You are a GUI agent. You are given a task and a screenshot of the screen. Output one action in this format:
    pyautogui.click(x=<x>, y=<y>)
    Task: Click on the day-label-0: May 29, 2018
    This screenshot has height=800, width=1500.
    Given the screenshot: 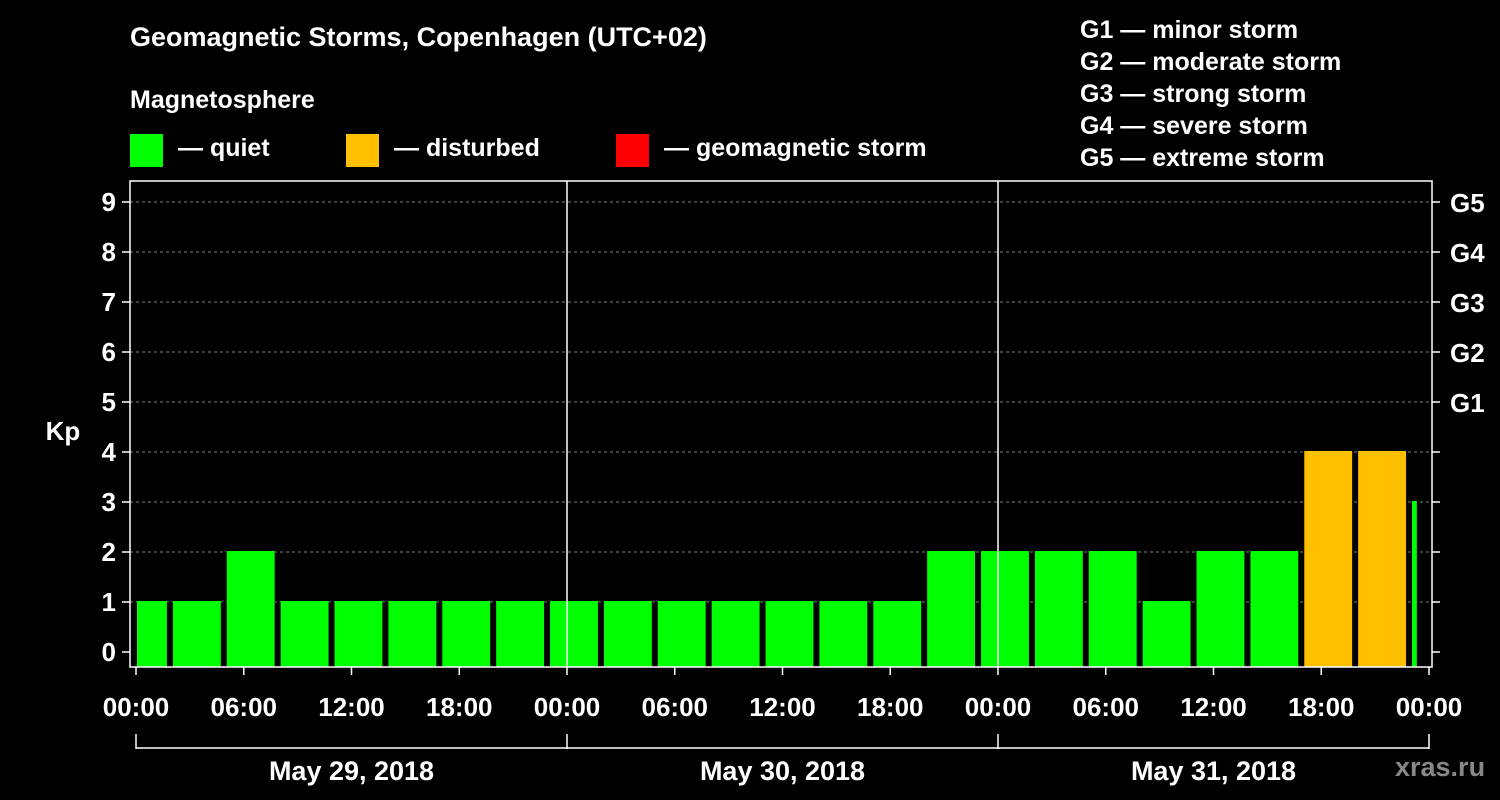 What is the action you would take?
    pyautogui.click(x=351, y=771)
    